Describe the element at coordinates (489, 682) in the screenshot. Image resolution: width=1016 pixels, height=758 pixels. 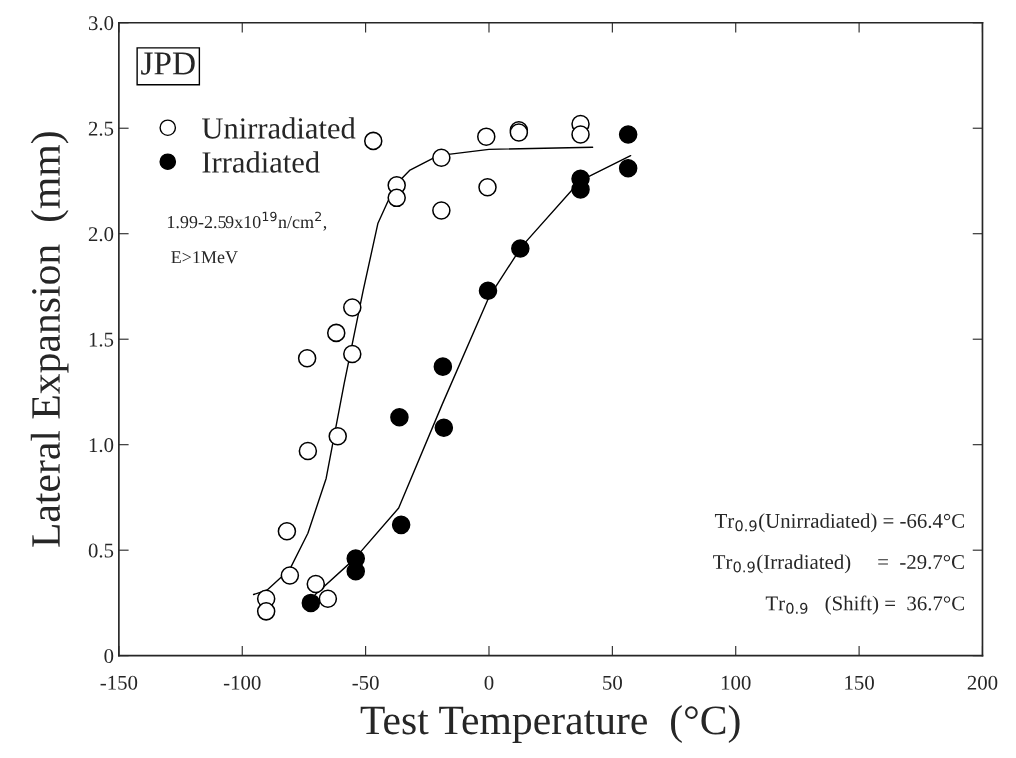
I see `x-tick-label: 0` at that location.